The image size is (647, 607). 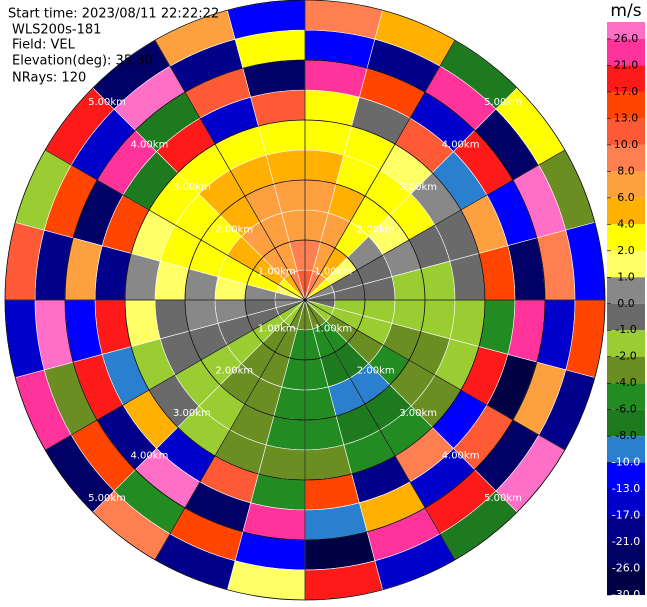 I want to click on colorbar-tick-label: 13.0, so click(x=626, y=117).